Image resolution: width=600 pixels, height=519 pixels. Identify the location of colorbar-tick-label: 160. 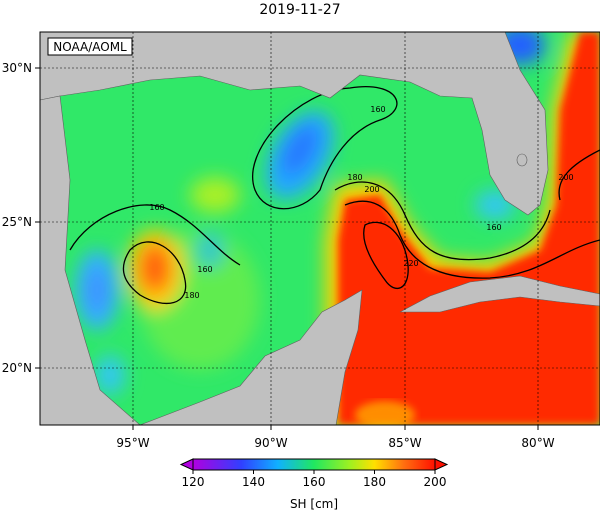
(314, 482).